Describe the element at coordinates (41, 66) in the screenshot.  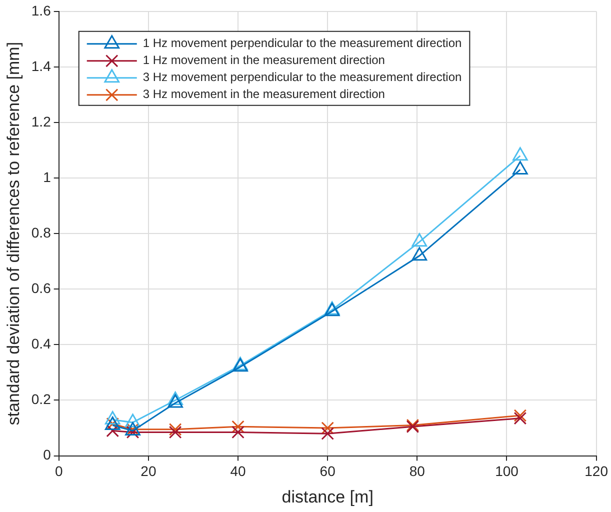
I see `y-tick-label: 1.4` at that location.